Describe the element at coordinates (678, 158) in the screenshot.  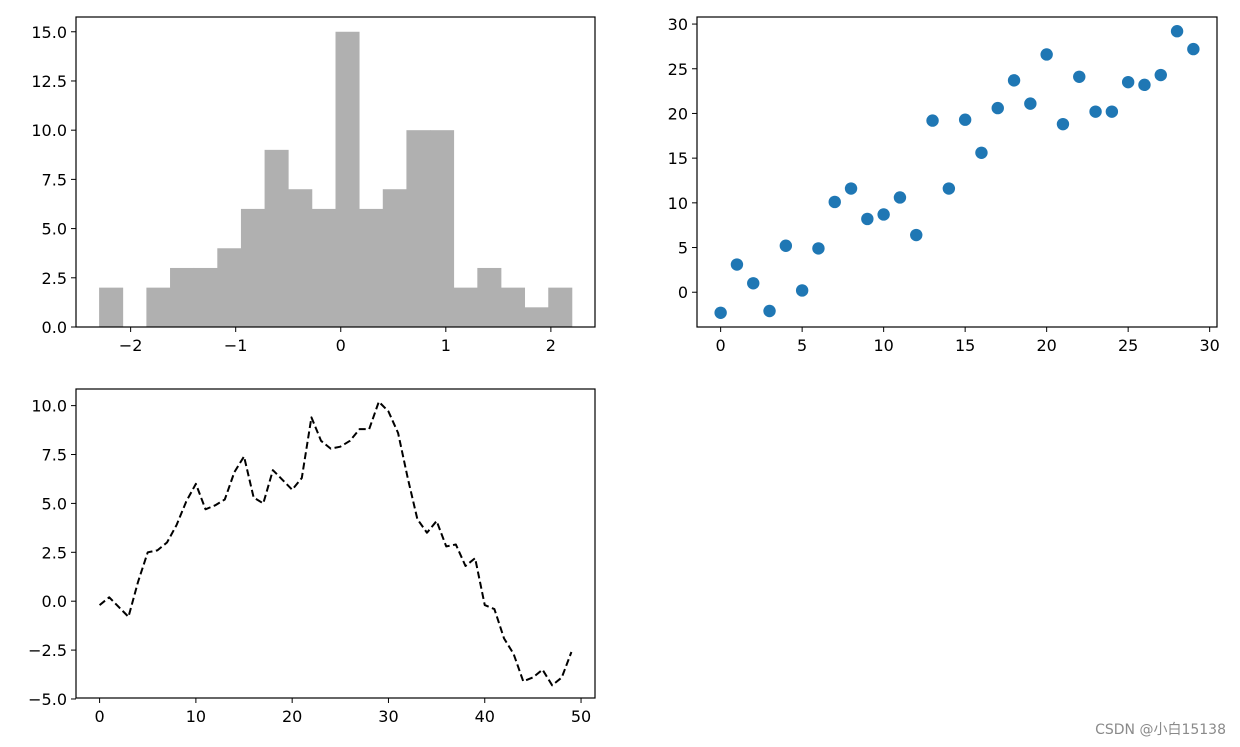
I see `scatter-ytick-label: 15` at that location.